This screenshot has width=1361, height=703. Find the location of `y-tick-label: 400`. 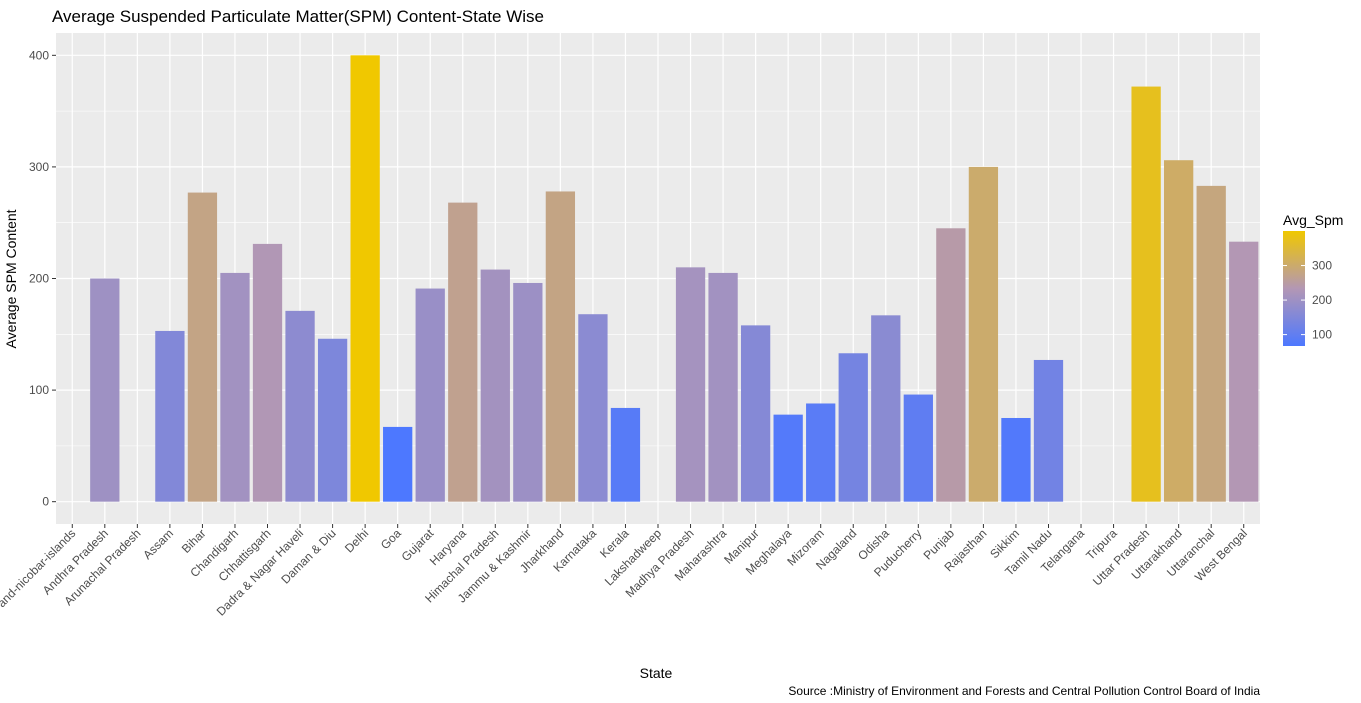

y-tick-label: 400 is located at coordinates (39, 55).